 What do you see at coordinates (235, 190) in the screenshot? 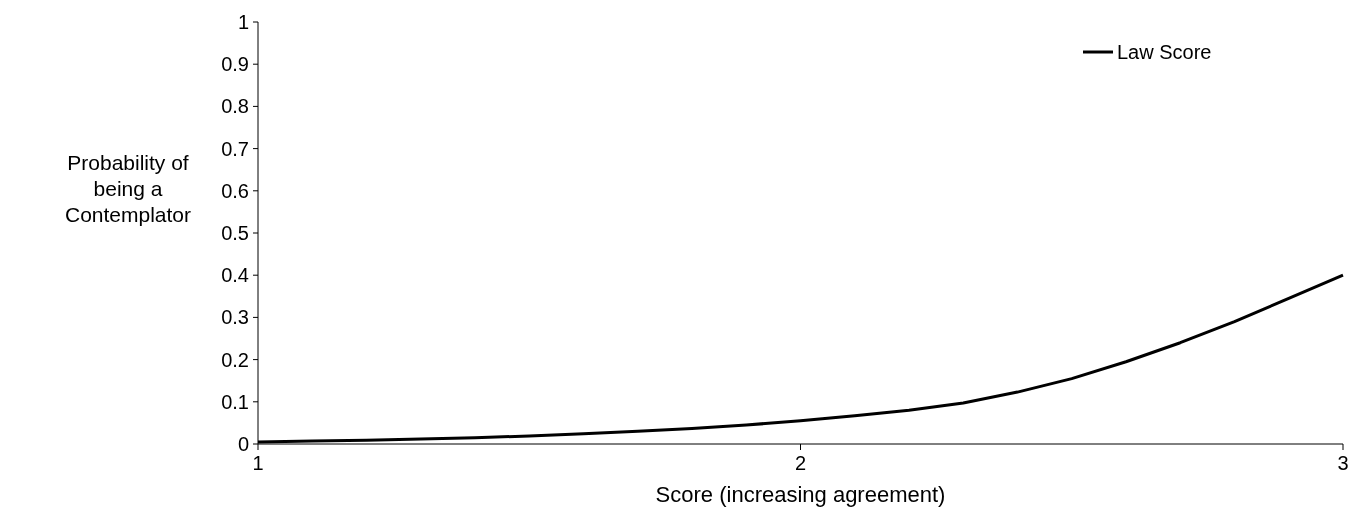
I see `y-tick-label: 0.6` at bounding box center [235, 190].